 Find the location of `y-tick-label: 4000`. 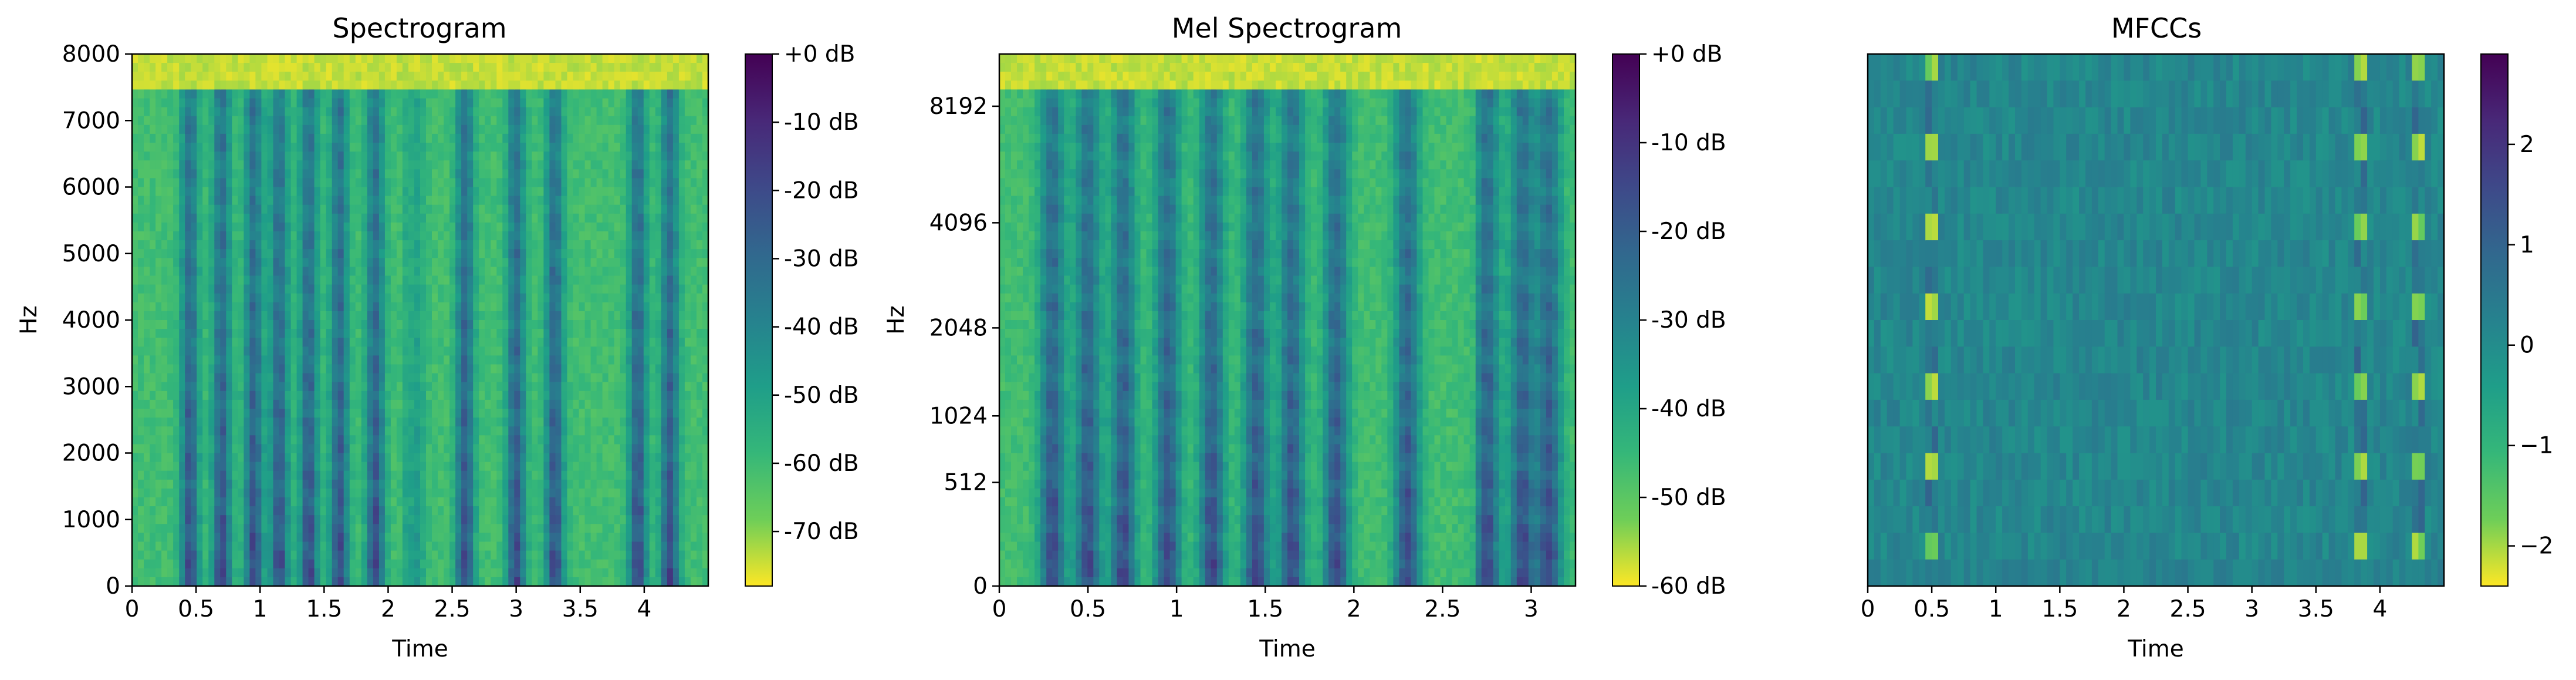

y-tick-label: 4000 is located at coordinates (91, 320).